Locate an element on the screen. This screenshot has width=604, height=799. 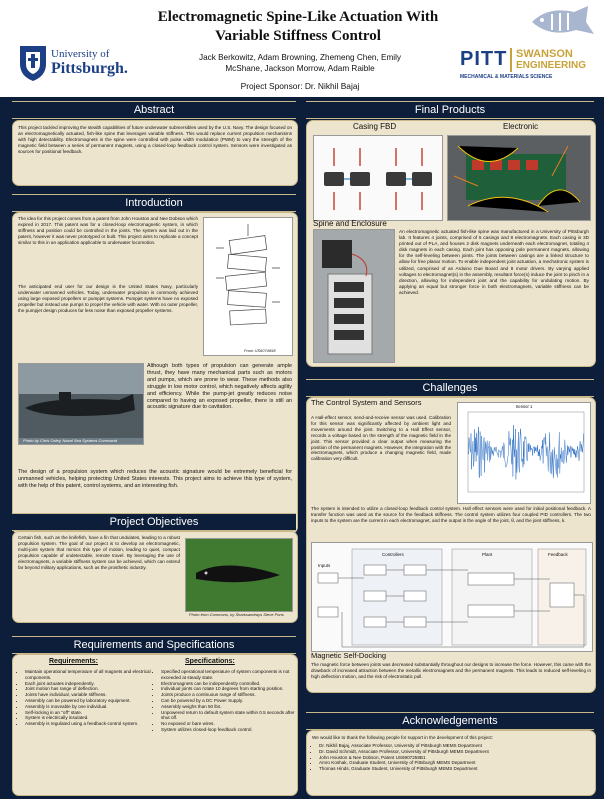
pitt-logo: University of Pittsburgh. is located at coordinates (74, 62).